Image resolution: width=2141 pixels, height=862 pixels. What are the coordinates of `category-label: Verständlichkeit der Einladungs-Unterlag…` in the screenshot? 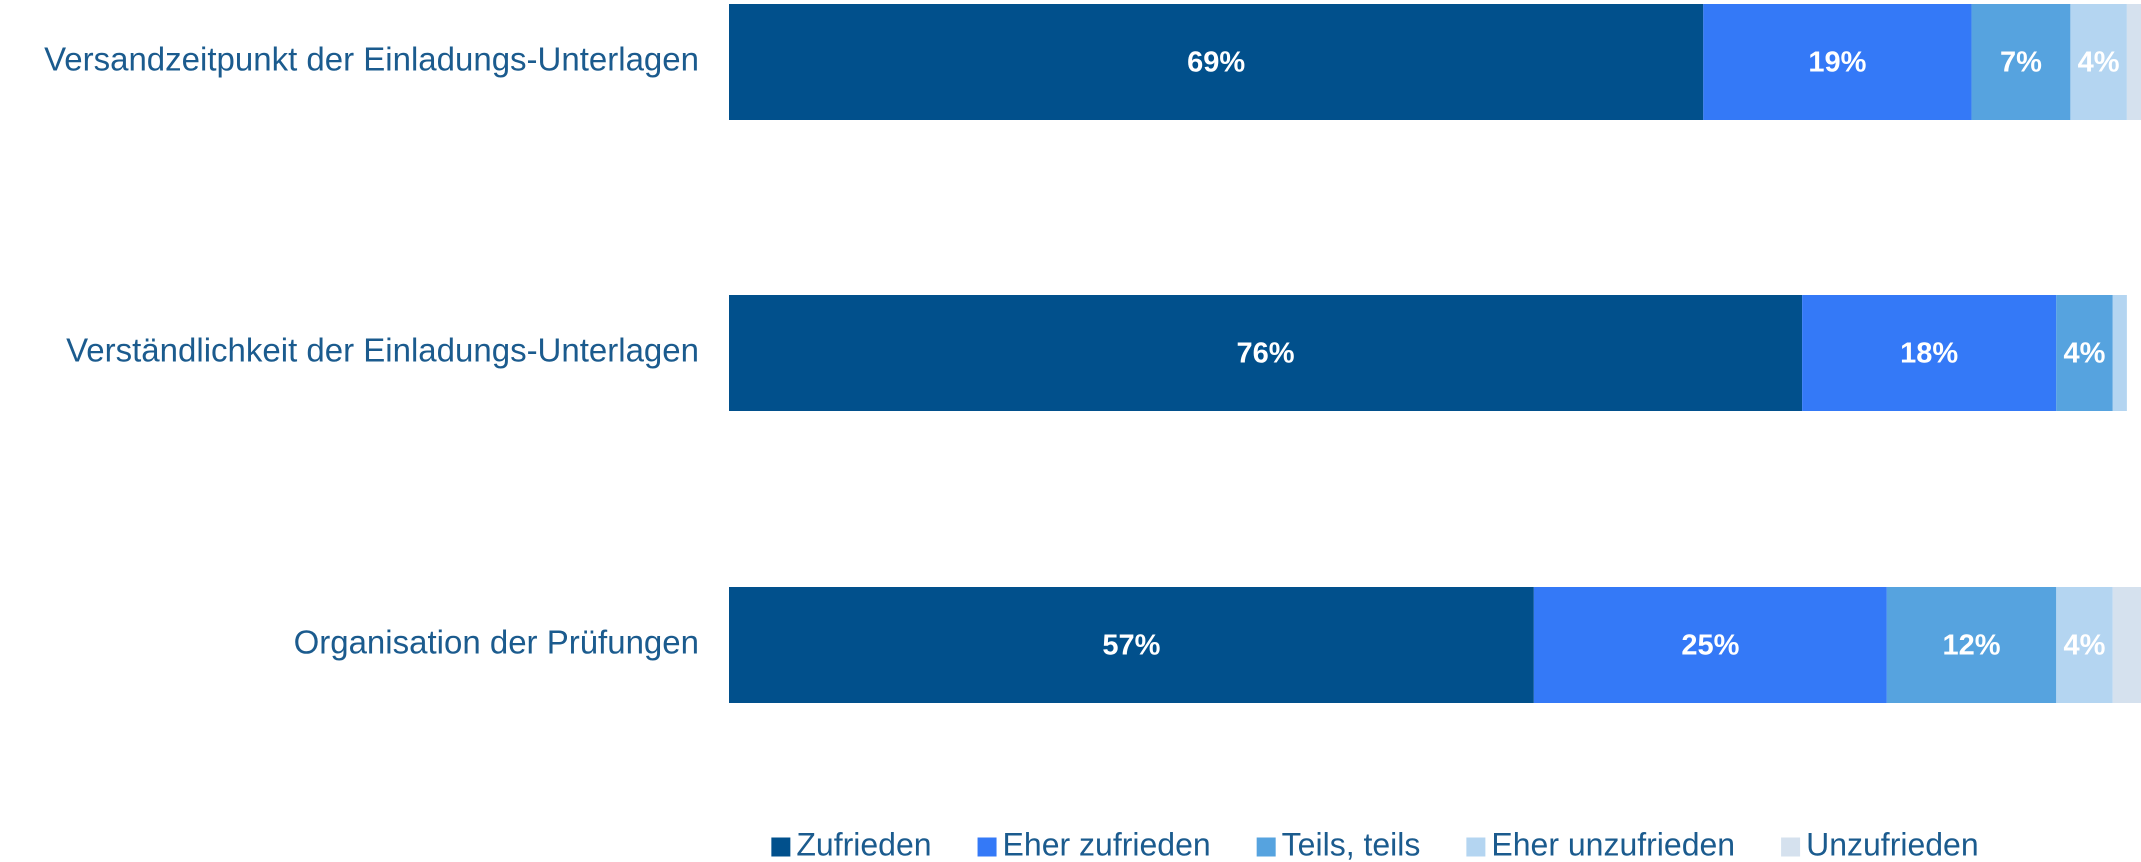 It's located at (382, 350).